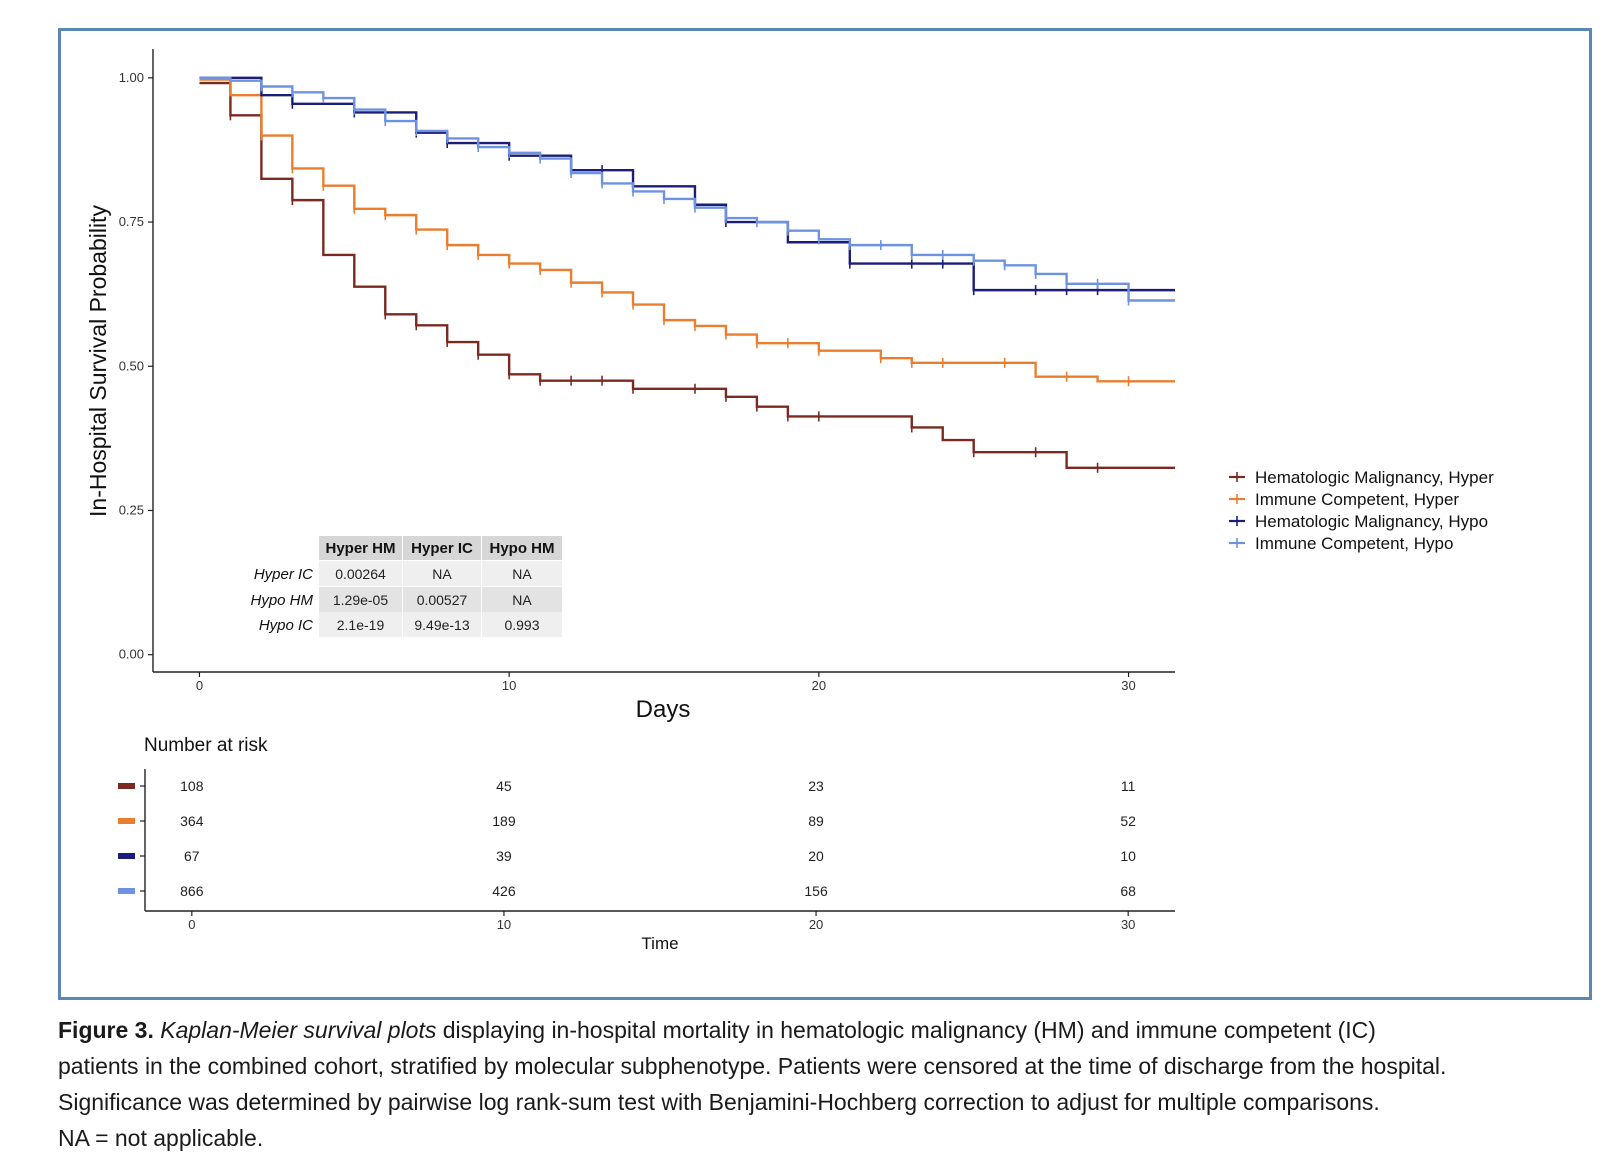  Describe the element at coordinates (298, 1030) in the screenshot. I see `figure-title: Kaplan-Meier survival plots` at that location.